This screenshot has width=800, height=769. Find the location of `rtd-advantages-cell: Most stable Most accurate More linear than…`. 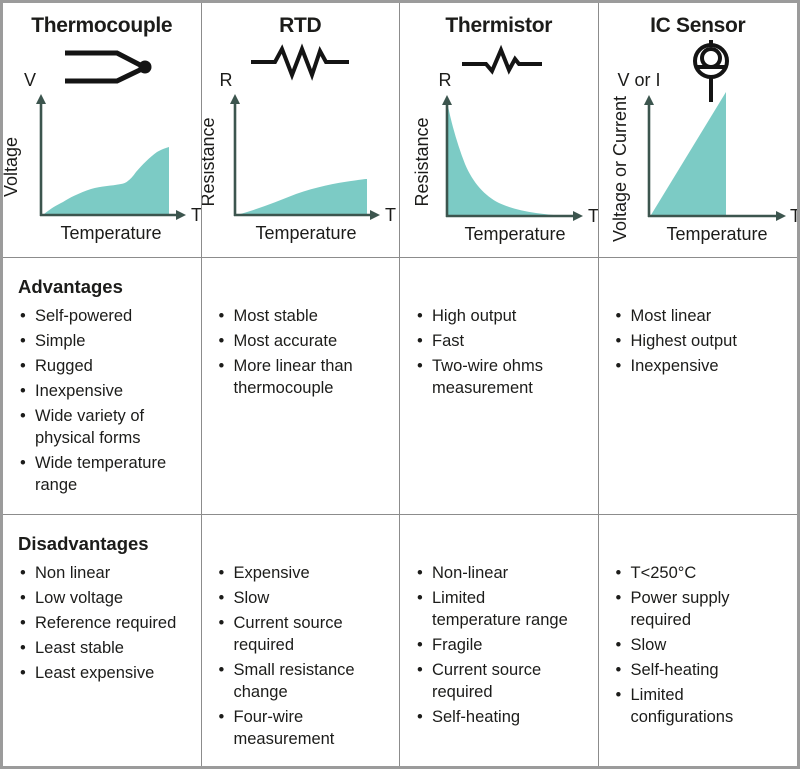

rtd-advantages-cell: Most stable Most accurate More linear than… is located at coordinates (300, 386).